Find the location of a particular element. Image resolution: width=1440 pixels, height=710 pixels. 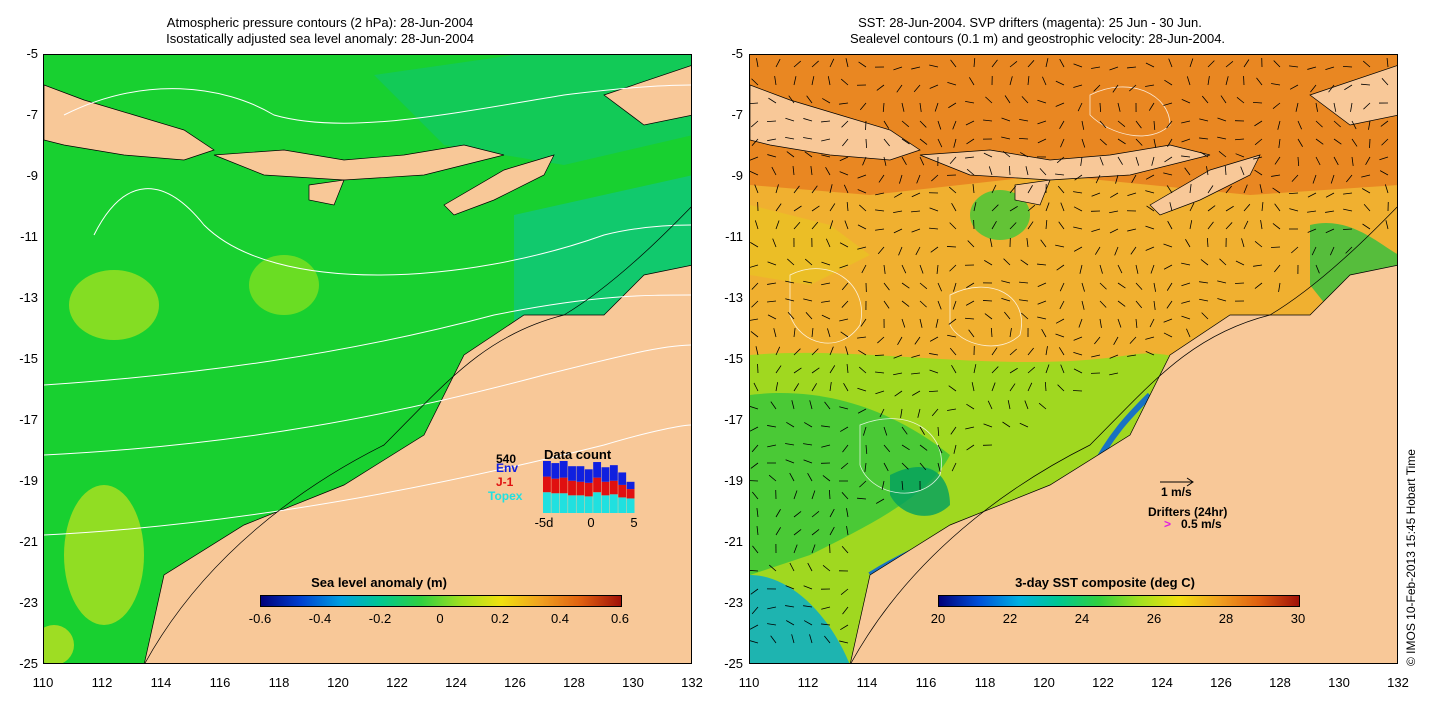

right-latitude-tick: -13 is located at coordinates (733, 297).